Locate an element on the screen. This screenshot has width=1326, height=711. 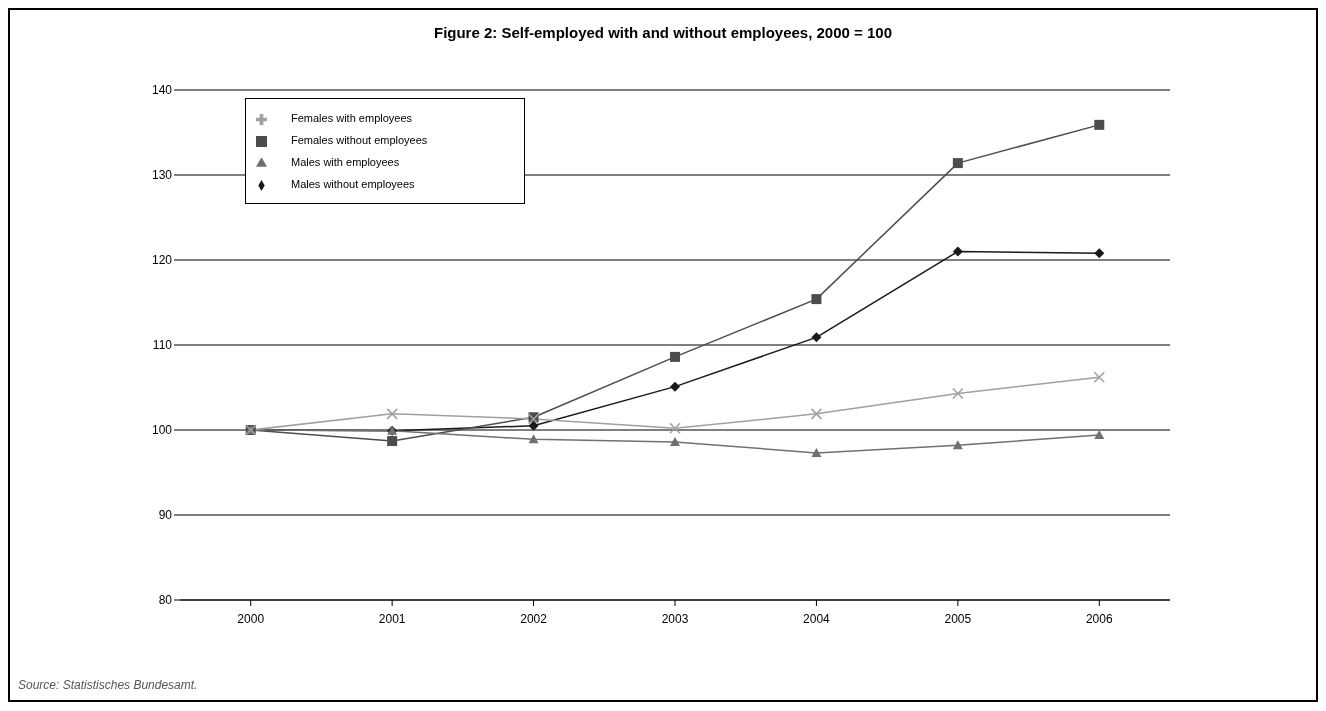
x-tick-label: 2001 is located at coordinates (392, 618).